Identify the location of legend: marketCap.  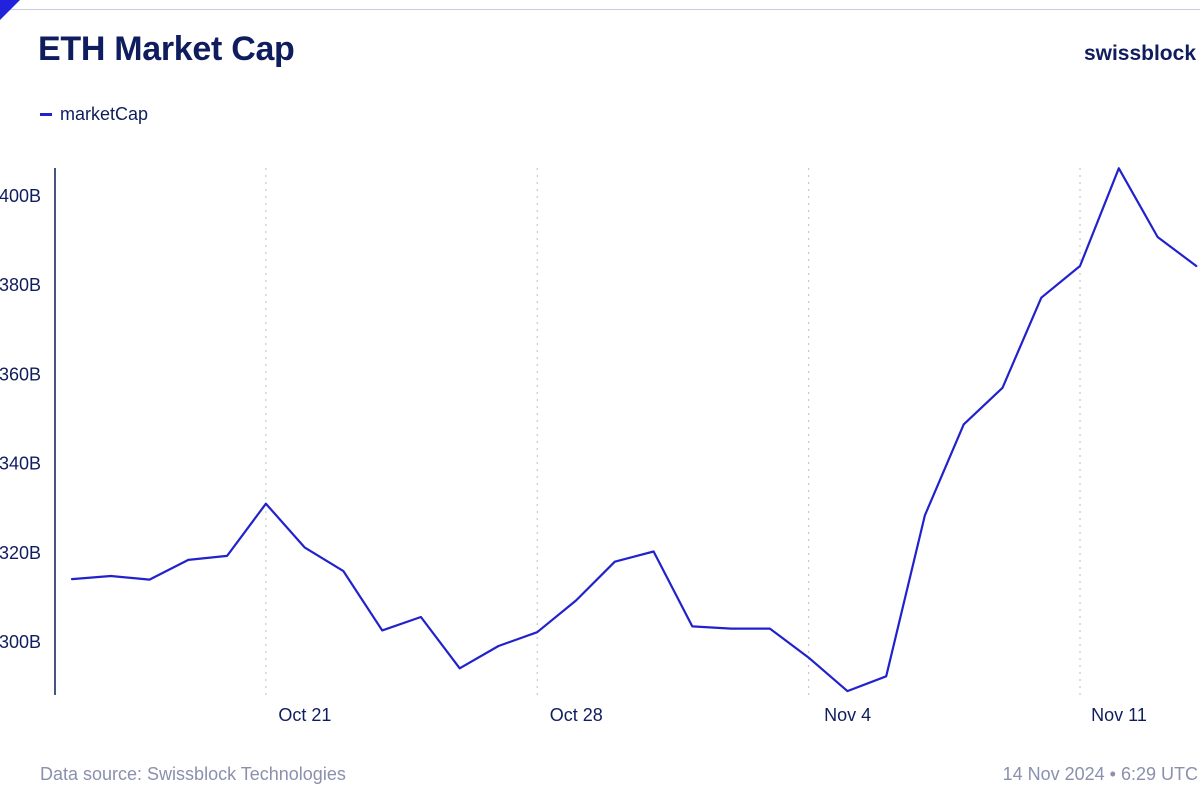
(94, 114).